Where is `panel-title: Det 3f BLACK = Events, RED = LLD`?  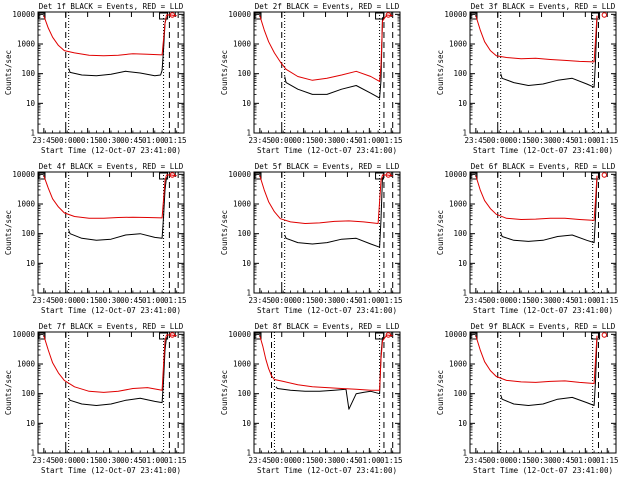 panel-title: Det 3f BLACK = Events, RED = LLD is located at coordinates (543, 6).